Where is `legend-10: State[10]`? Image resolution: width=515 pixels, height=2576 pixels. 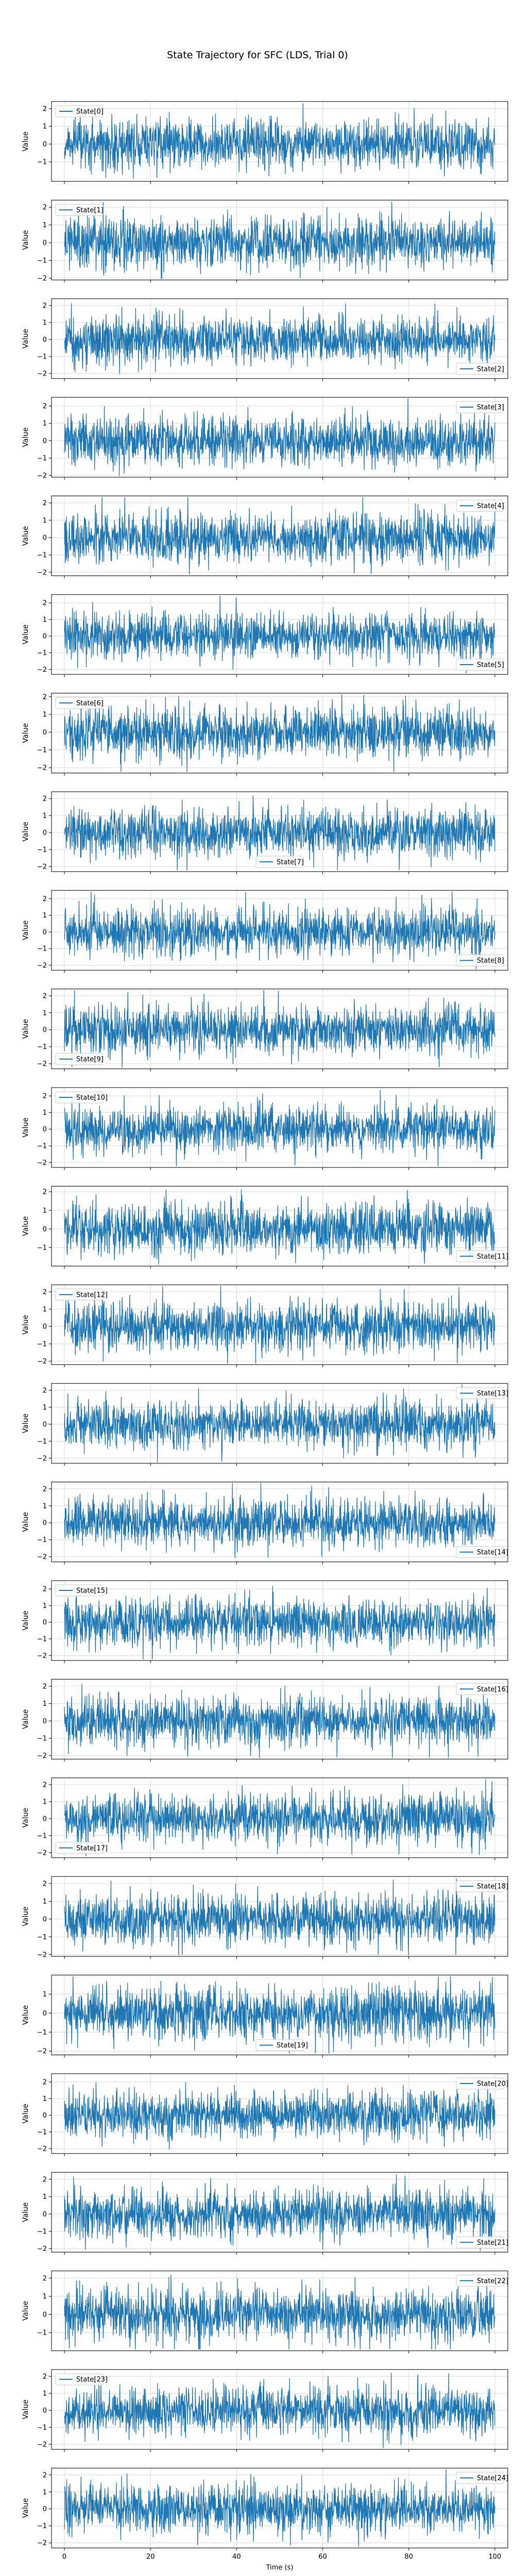
legend-10: State[10] is located at coordinates (81, 1097).